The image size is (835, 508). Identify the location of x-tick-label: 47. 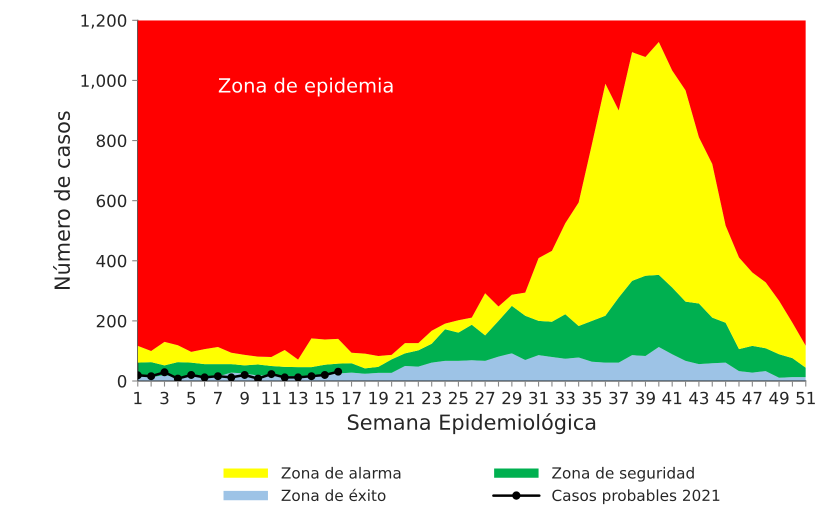
(752, 398).